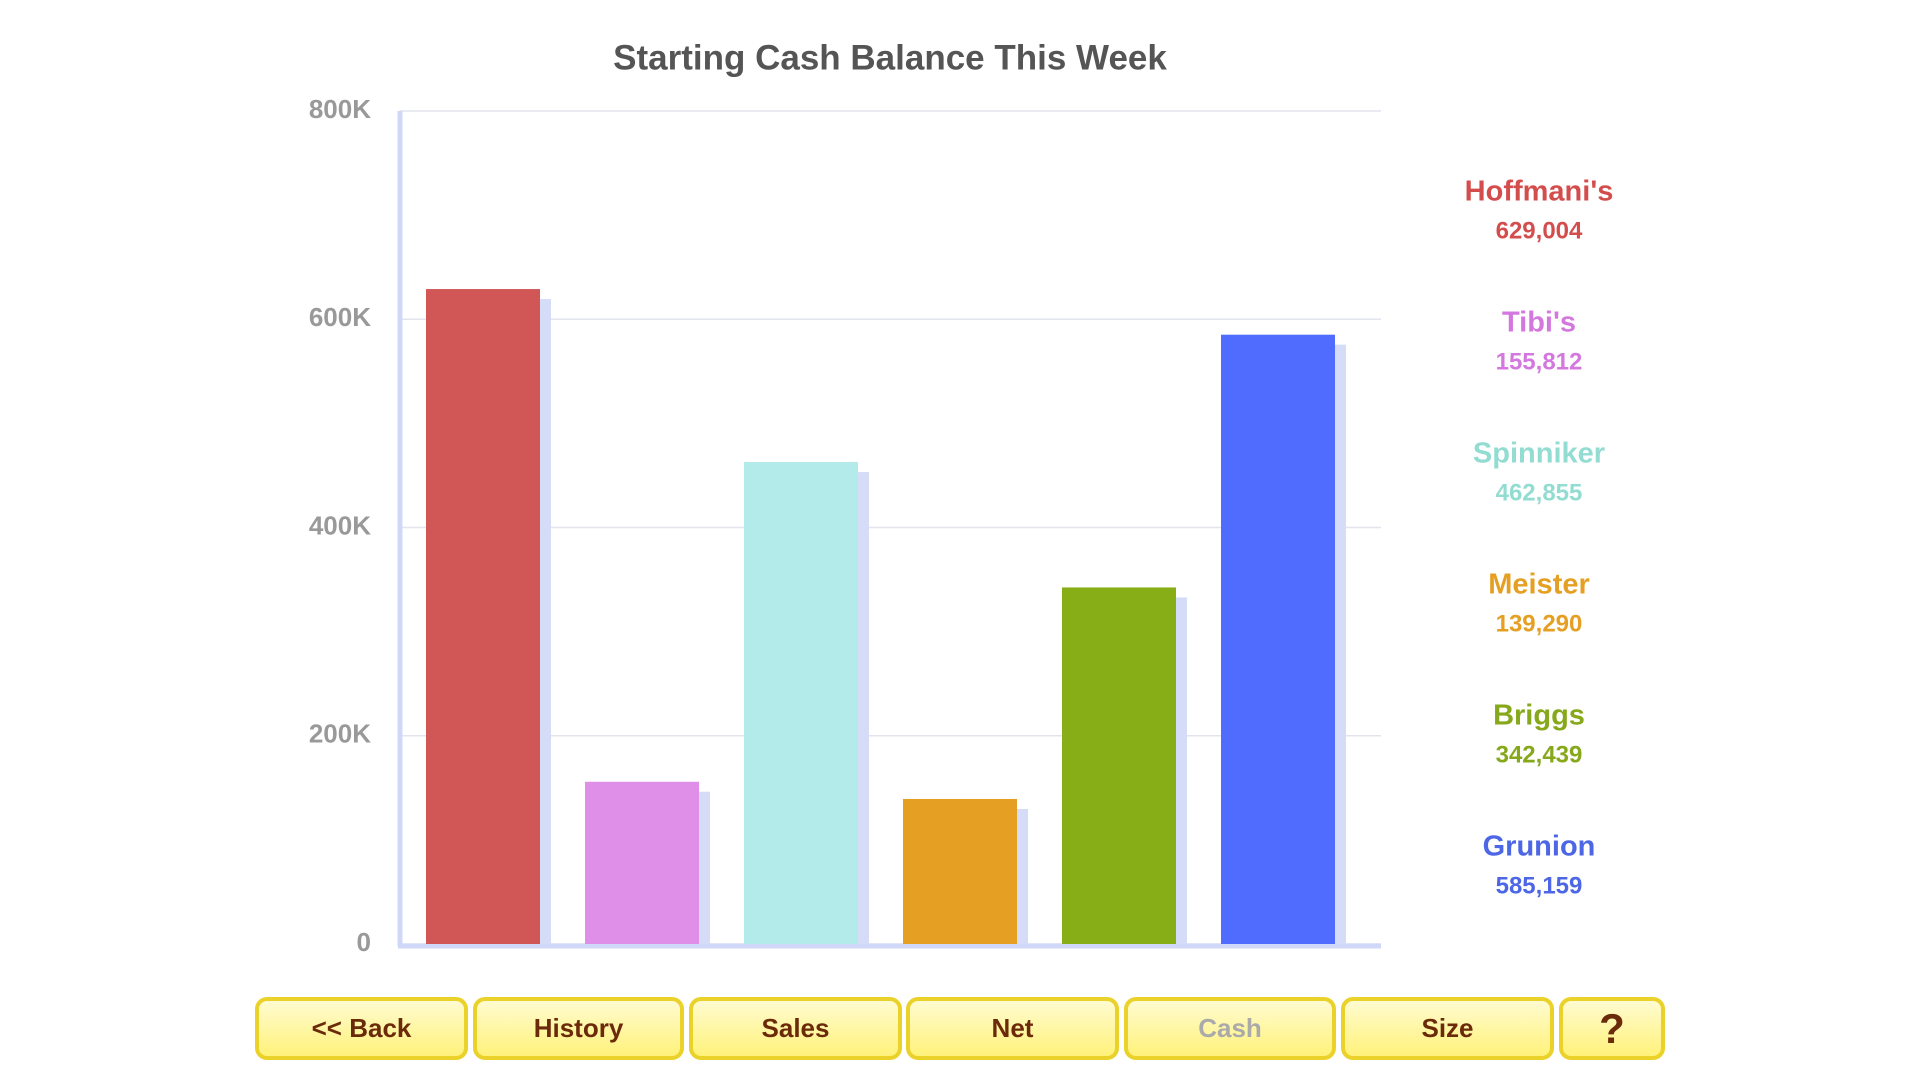 The width and height of the screenshot is (1920, 1080). What do you see at coordinates (1539, 192) in the screenshot?
I see `legend-name: Hoffmani's` at bounding box center [1539, 192].